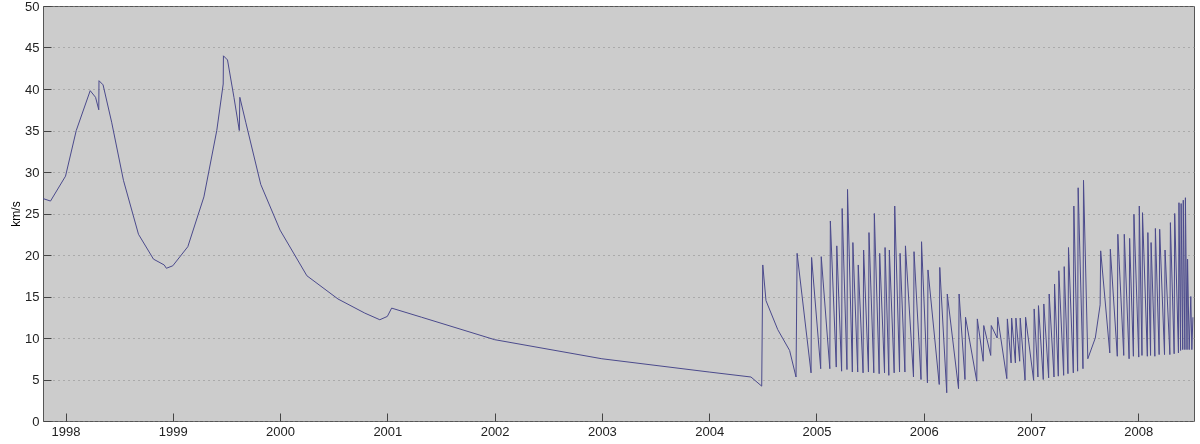 This screenshot has width=1200, height=444. I want to click on y-tick-label: 40, so click(32, 89).